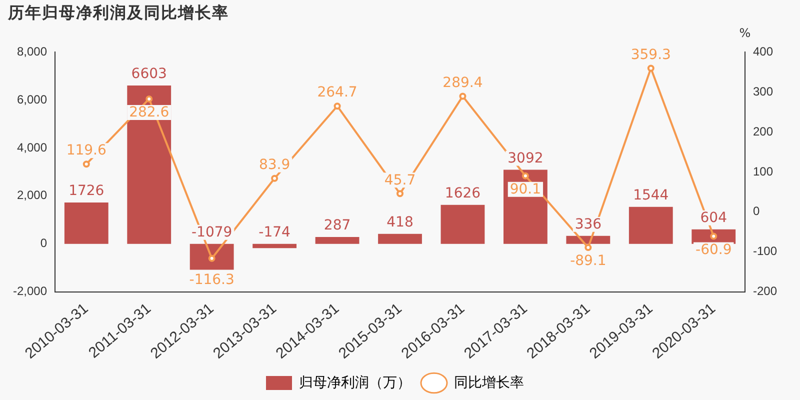  I want to click on data-label: 3092, so click(526, 158).